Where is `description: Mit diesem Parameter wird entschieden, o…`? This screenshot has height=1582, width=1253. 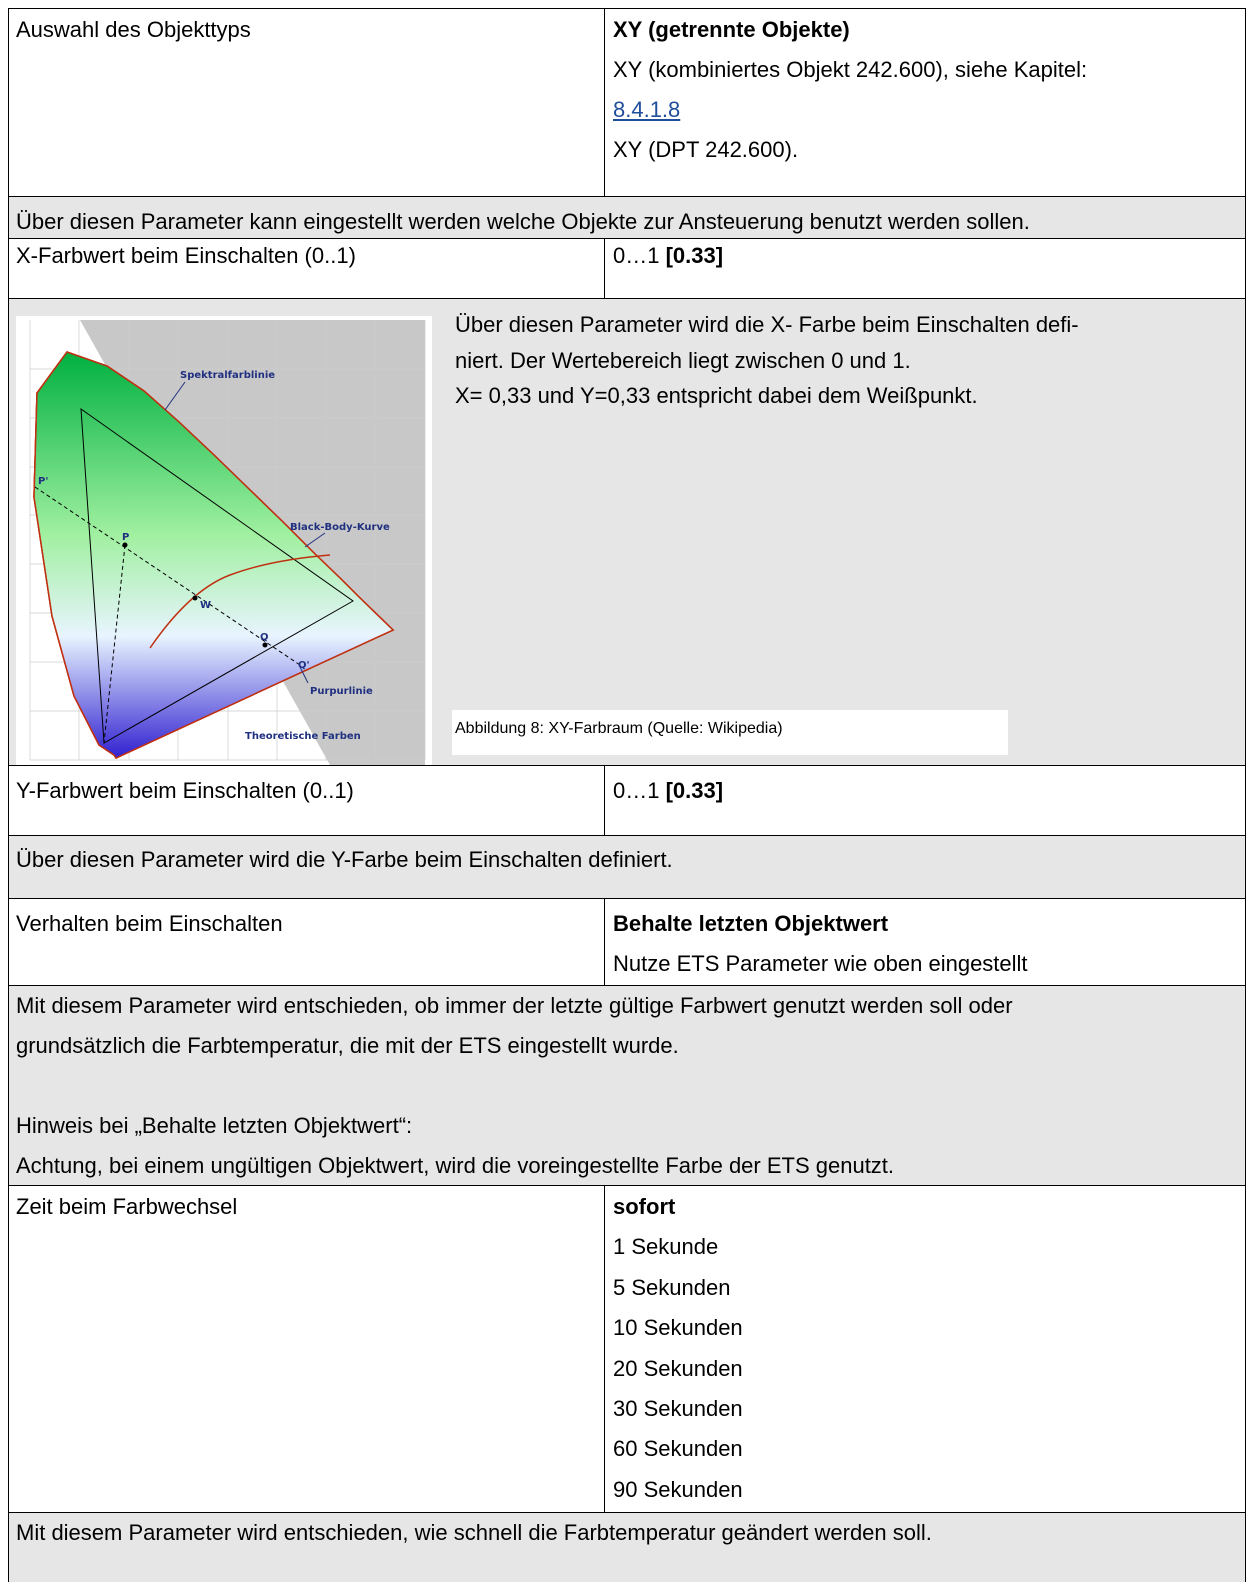 description: Mit diesem Parameter wird entschieden, o… is located at coordinates (514, 1005).